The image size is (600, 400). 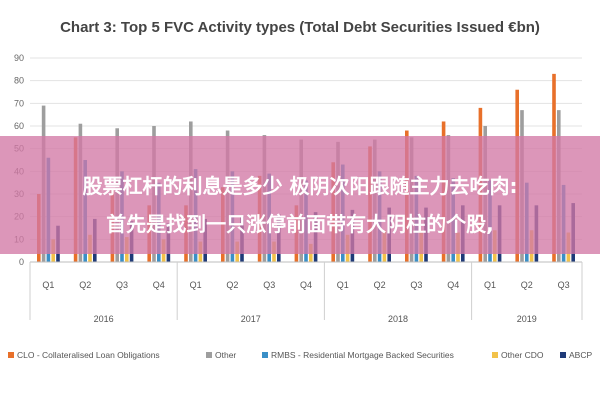 What do you see at coordinates (300, 186) in the screenshot?
I see `overlay-text-line-1: 股票杠杆的利息是多少 极阴次阳跟随主力去吃肉:` at bounding box center [300, 186].